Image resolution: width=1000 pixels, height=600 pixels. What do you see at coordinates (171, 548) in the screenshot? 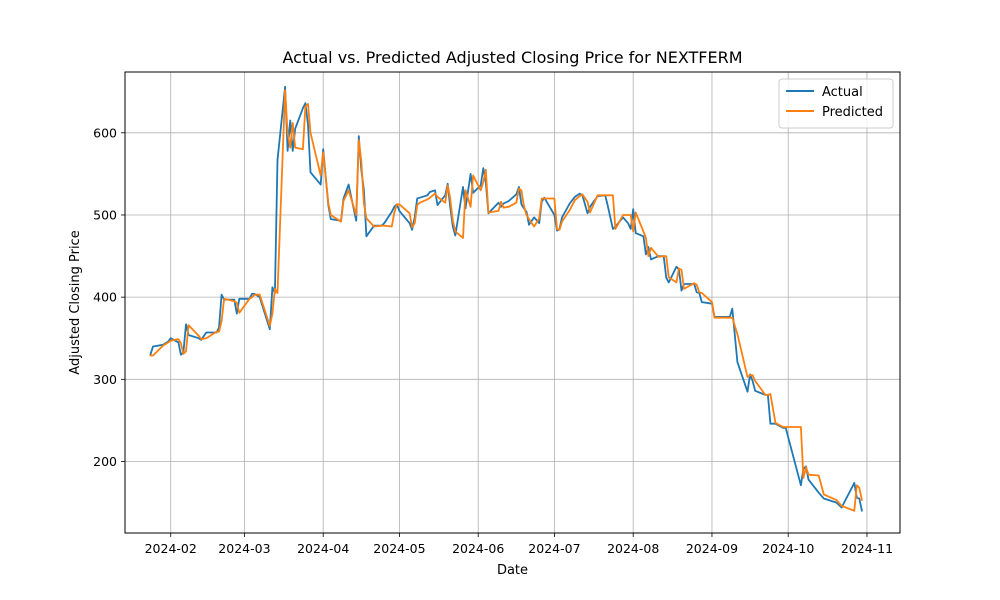
I see `x-tick-label: 2024-02` at bounding box center [171, 548].